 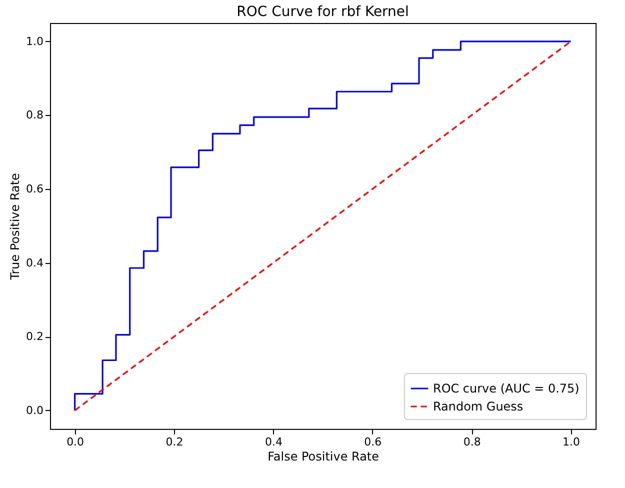 What do you see at coordinates (175, 441) in the screenshot?
I see `x-tick-label: 0.2` at bounding box center [175, 441].